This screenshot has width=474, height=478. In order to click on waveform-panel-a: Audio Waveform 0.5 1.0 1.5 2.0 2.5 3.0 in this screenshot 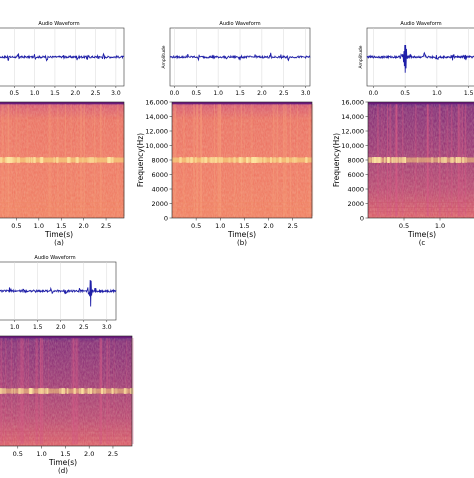, I will do `click(62, 59)`.